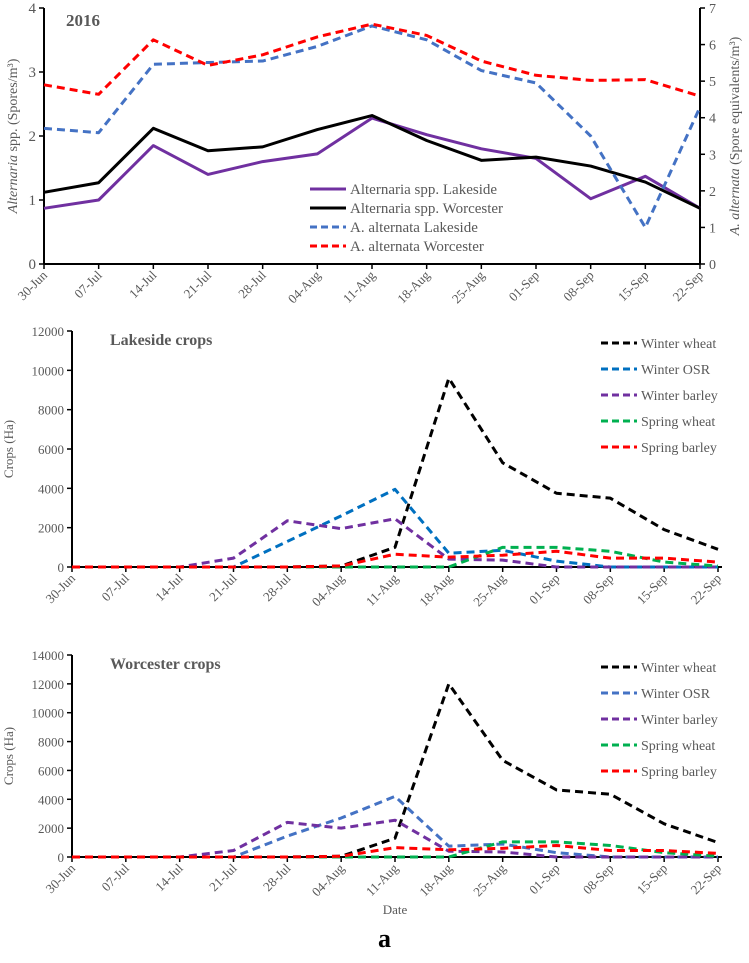 This screenshot has height=963, width=749. I want to click on y2-tick-label: 4, so click(712, 119).